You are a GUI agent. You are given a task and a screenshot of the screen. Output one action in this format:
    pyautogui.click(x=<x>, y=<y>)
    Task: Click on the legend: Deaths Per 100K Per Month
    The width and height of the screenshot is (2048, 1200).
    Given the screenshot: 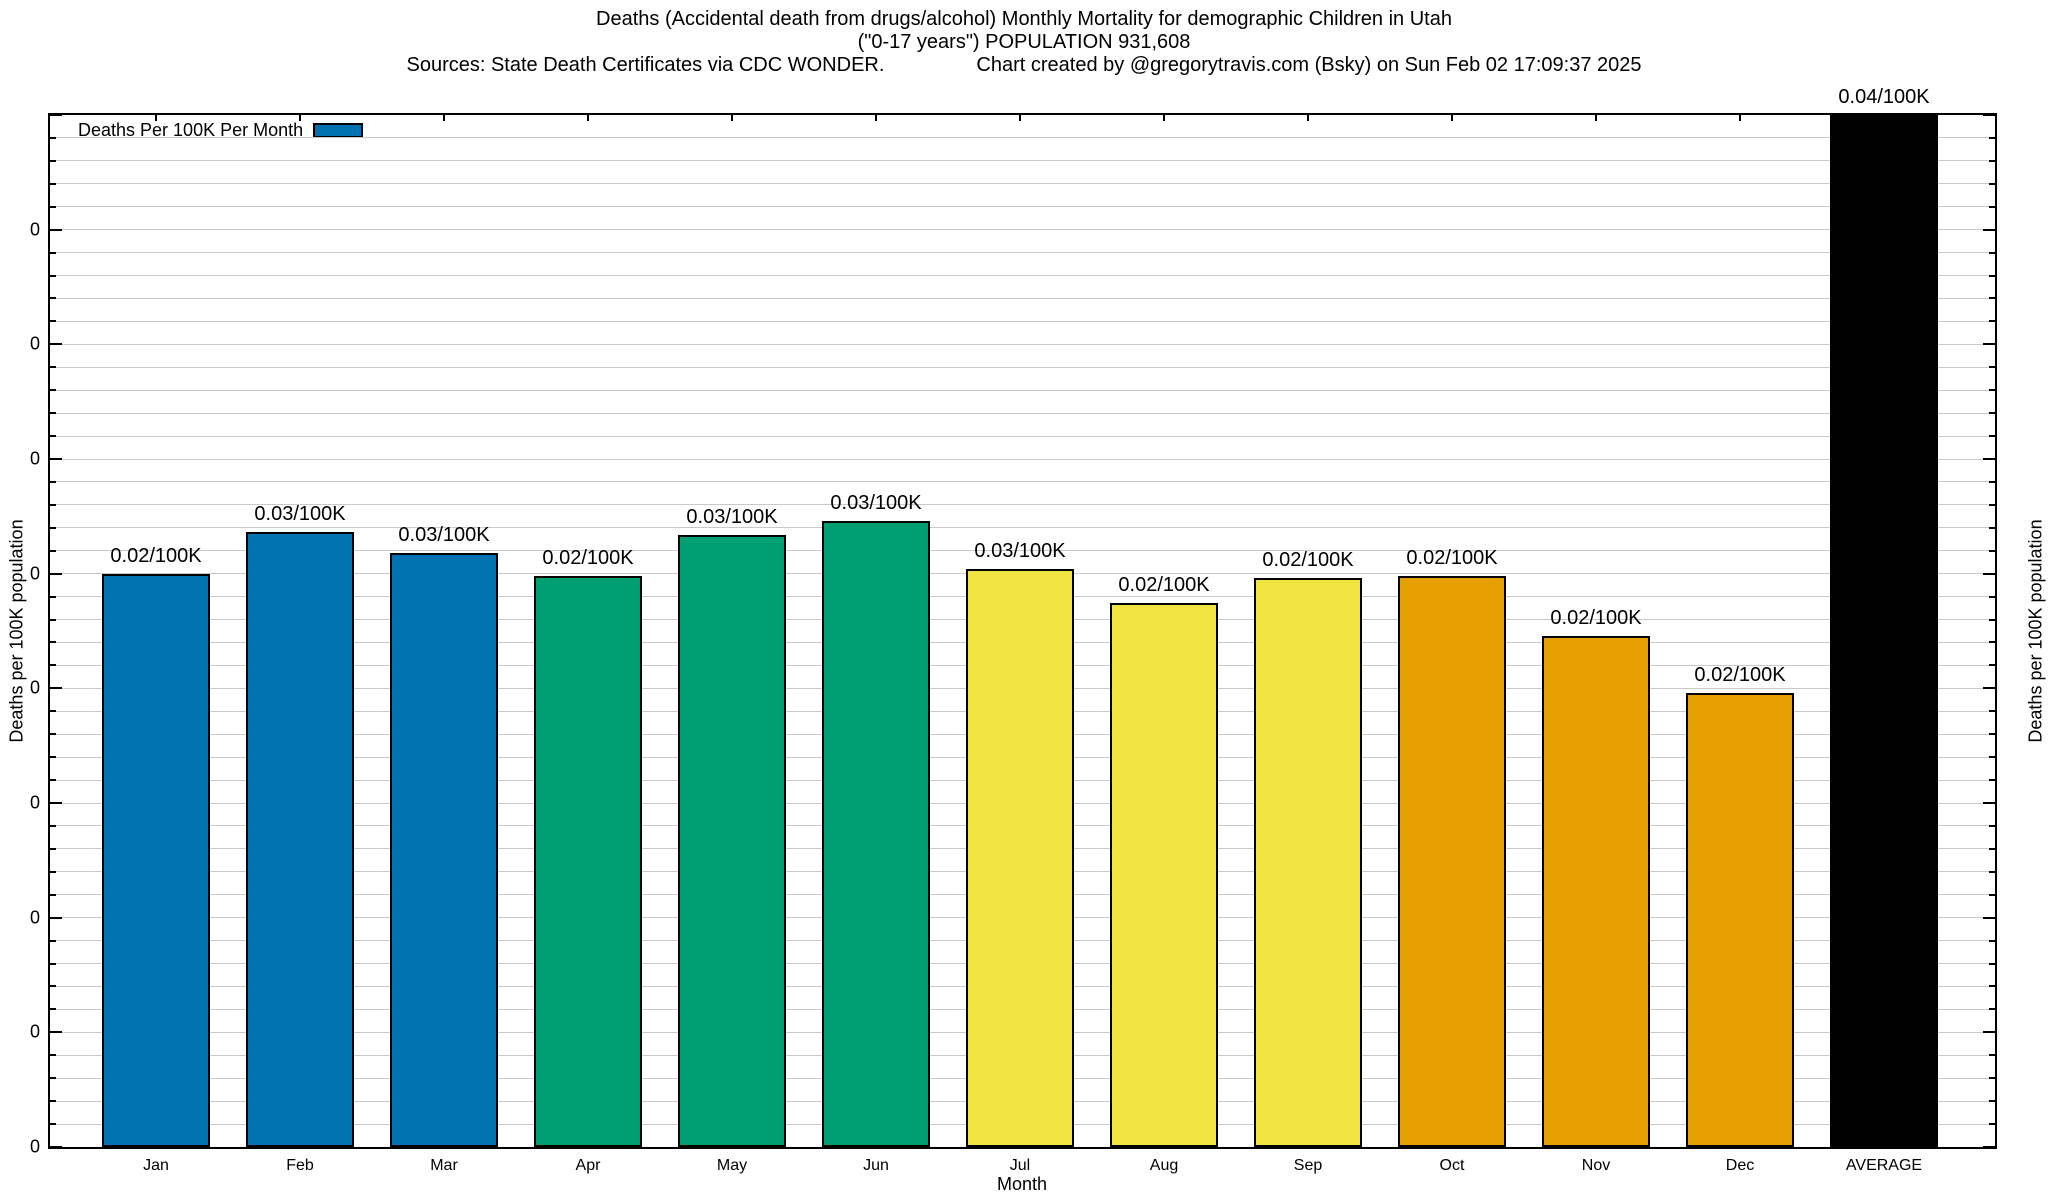 What is the action you would take?
    pyautogui.click(x=221, y=130)
    